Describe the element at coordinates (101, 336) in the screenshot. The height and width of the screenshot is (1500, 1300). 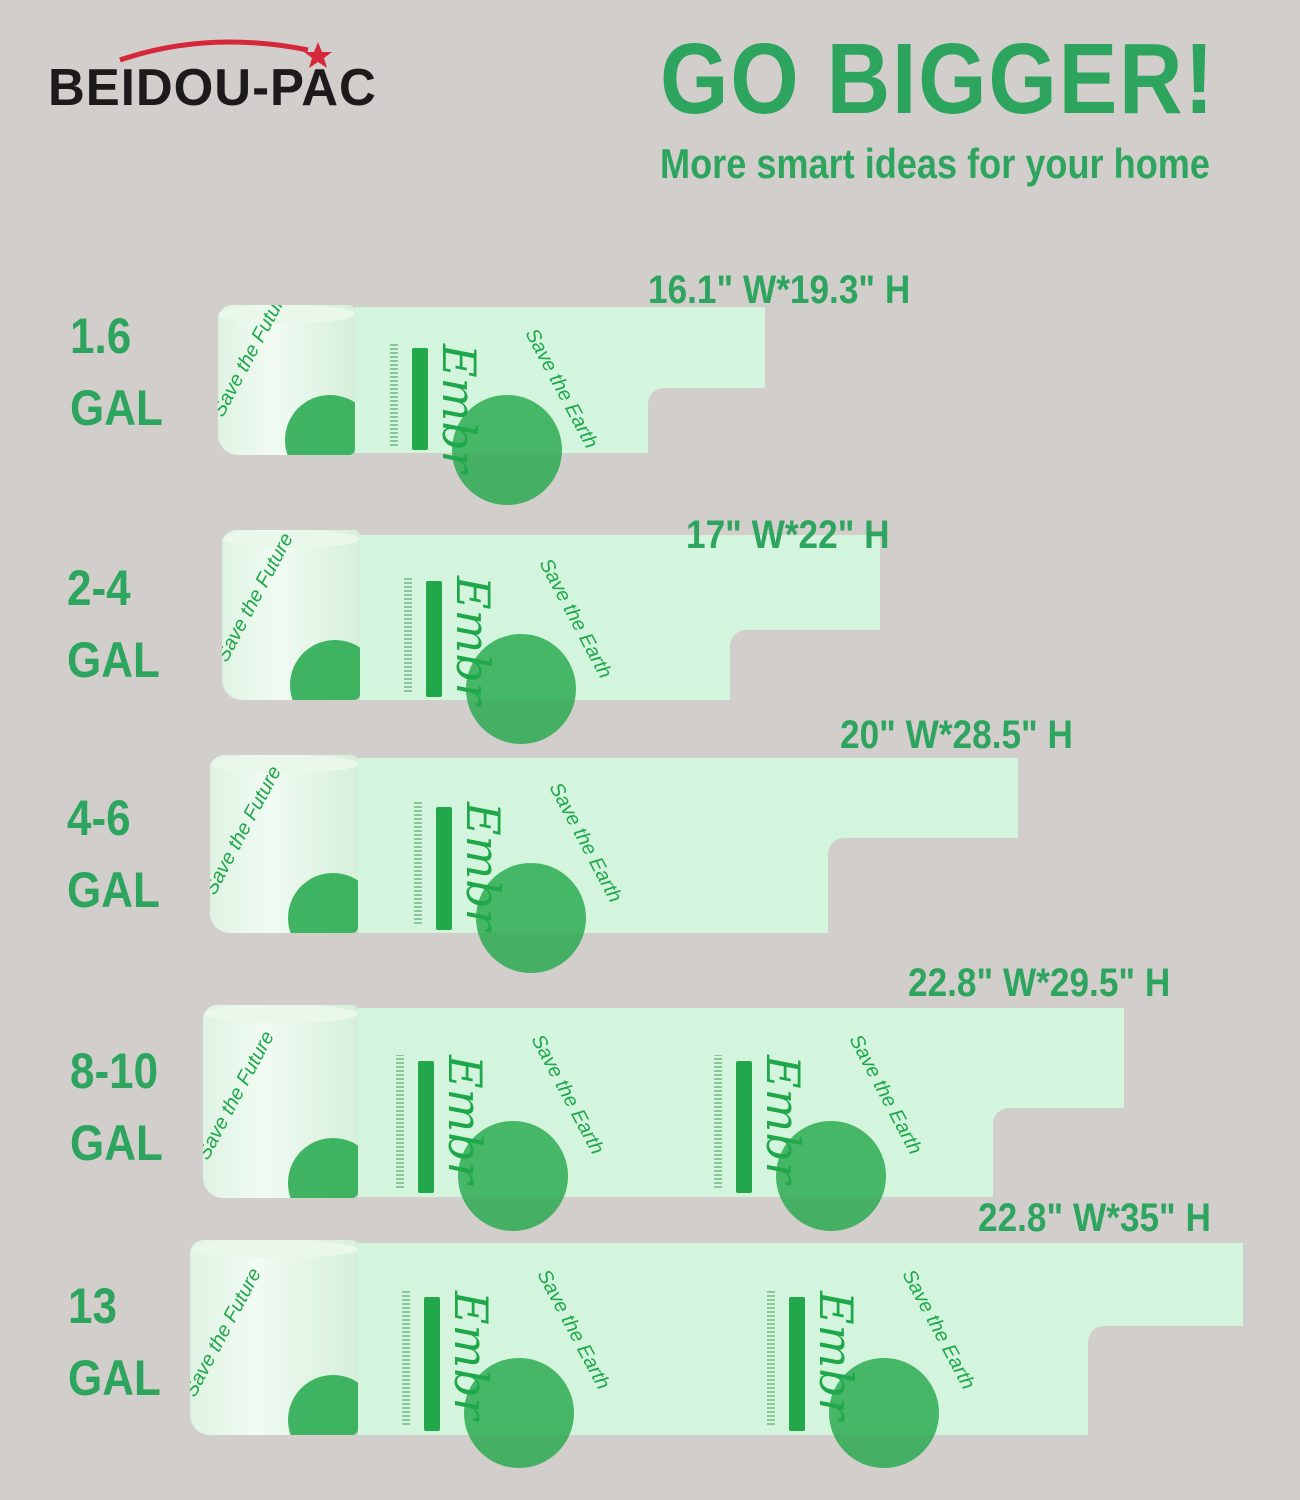
I see `capacity-value: 1.6` at that location.